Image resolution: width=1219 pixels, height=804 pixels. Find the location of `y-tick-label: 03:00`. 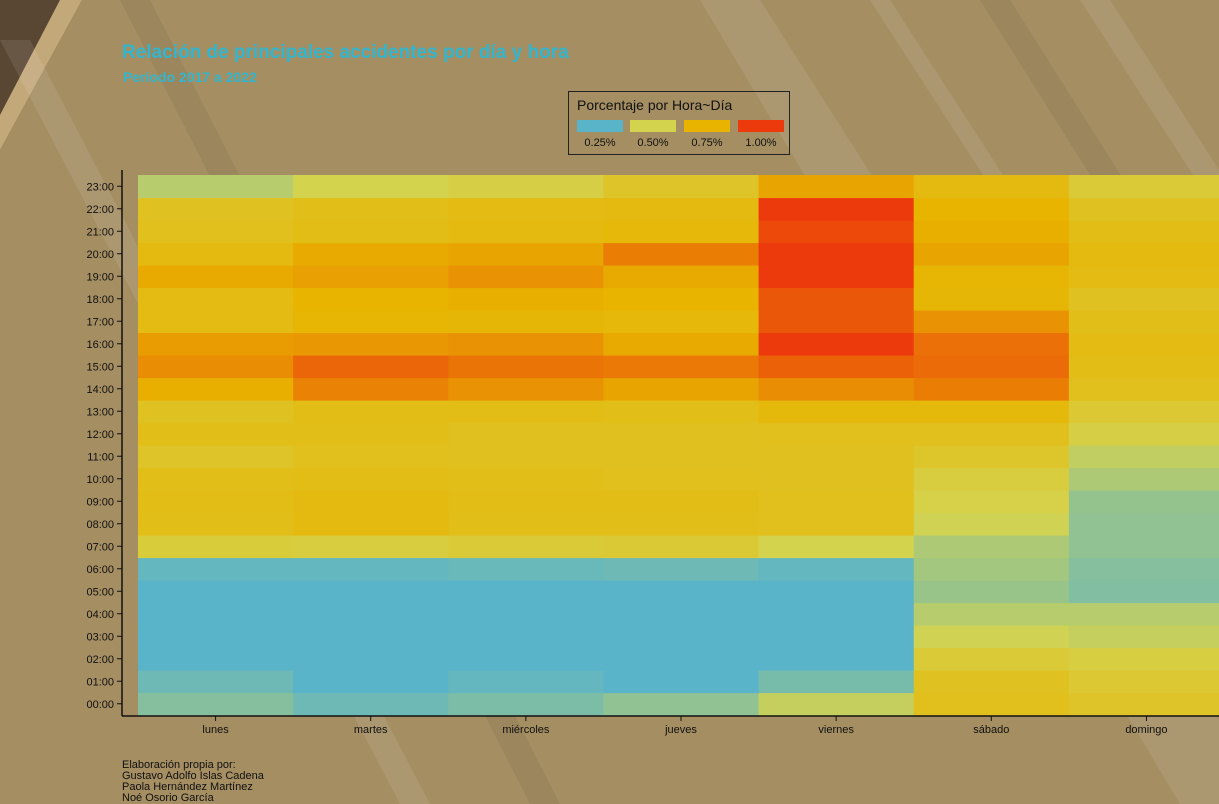

y-tick-label: 03:00 is located at coordinates (100, 637).